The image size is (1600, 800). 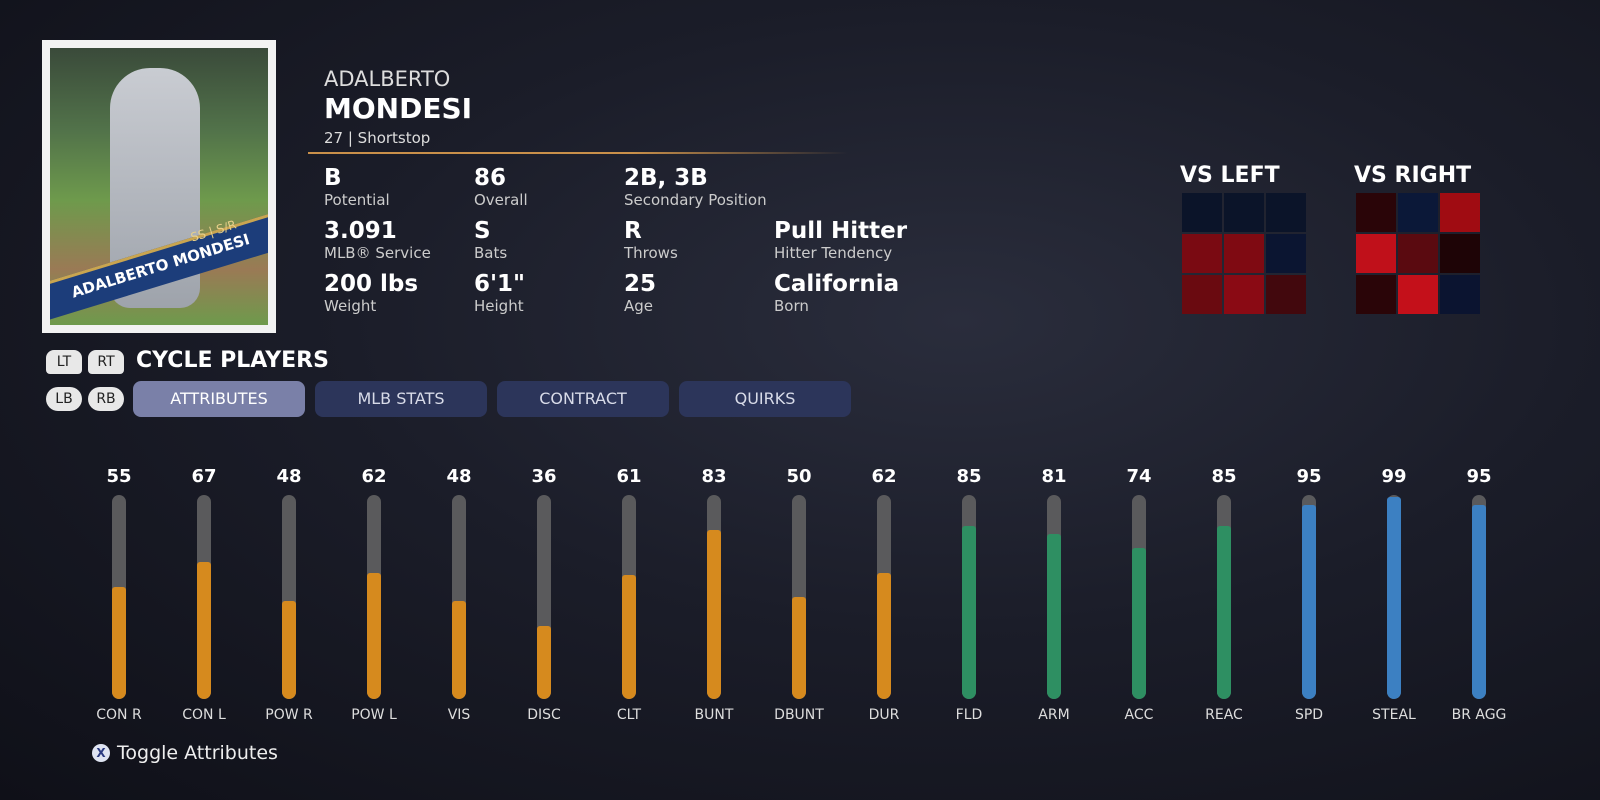 I want to click on bumper-button: LB, so click(x=64, y=399).